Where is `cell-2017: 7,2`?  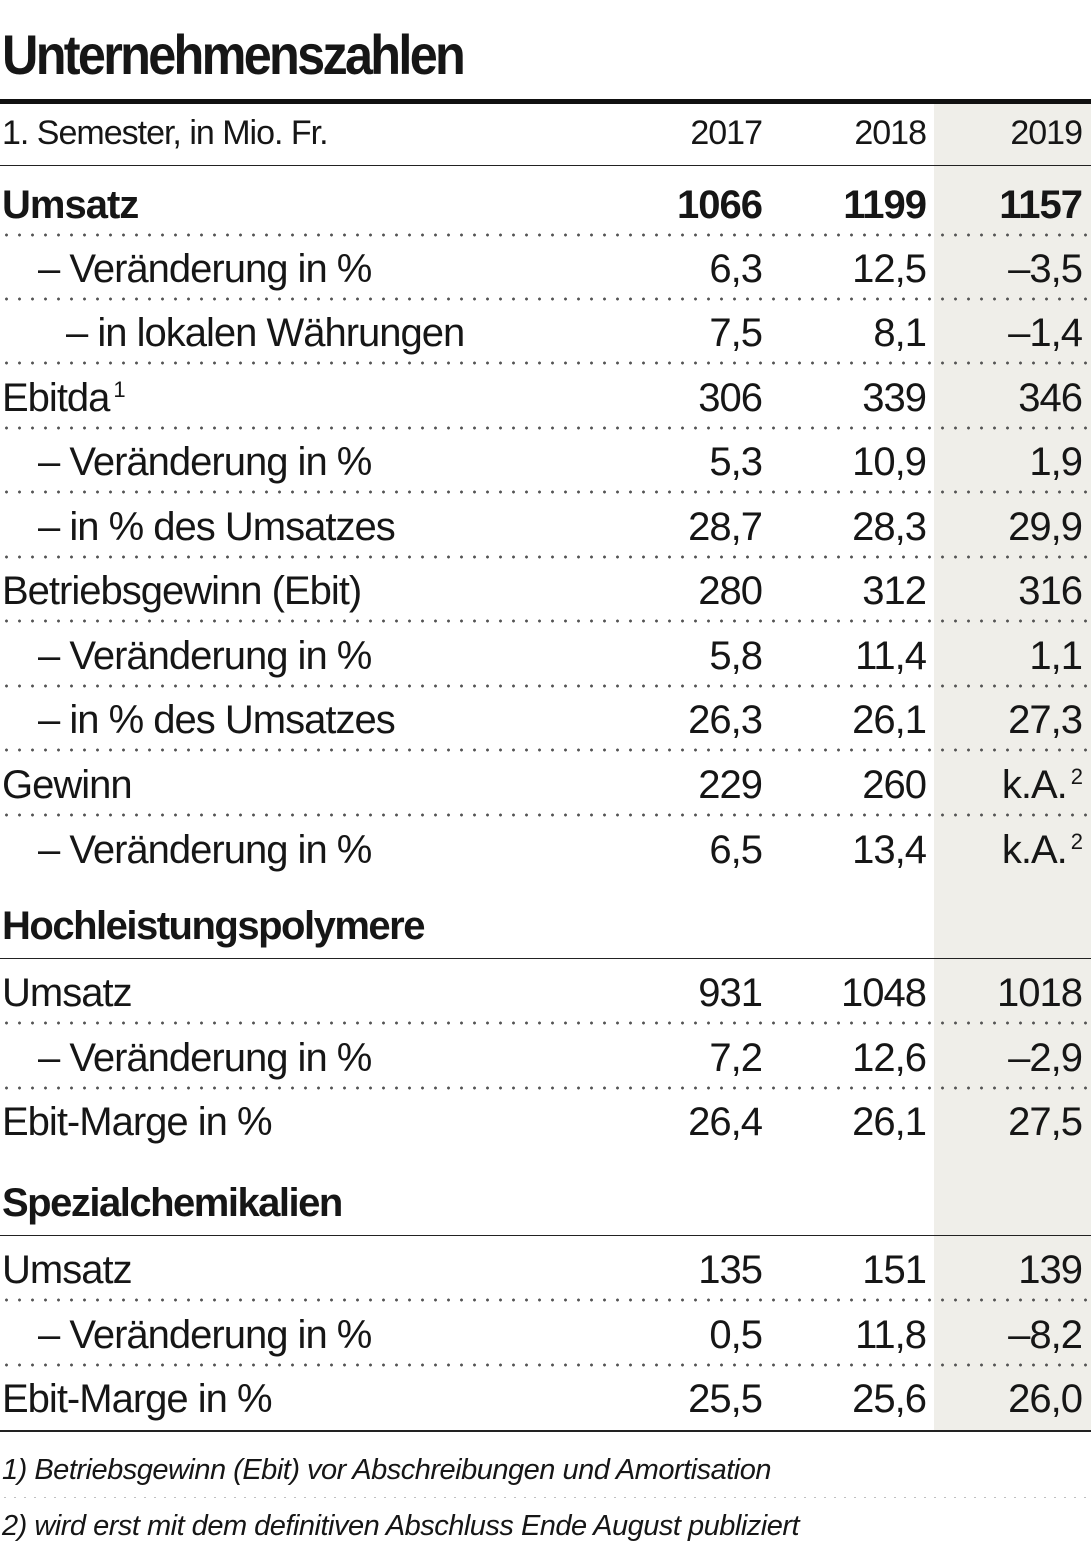 cell-2017: 7,2 is located at coordinates (736, 1058).